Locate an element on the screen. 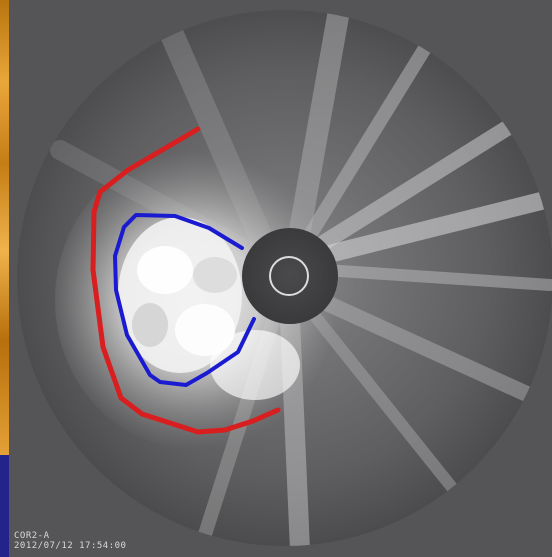 The image size is (552, 557). solar-disk-image-edge is located at coordinates (4, 227).